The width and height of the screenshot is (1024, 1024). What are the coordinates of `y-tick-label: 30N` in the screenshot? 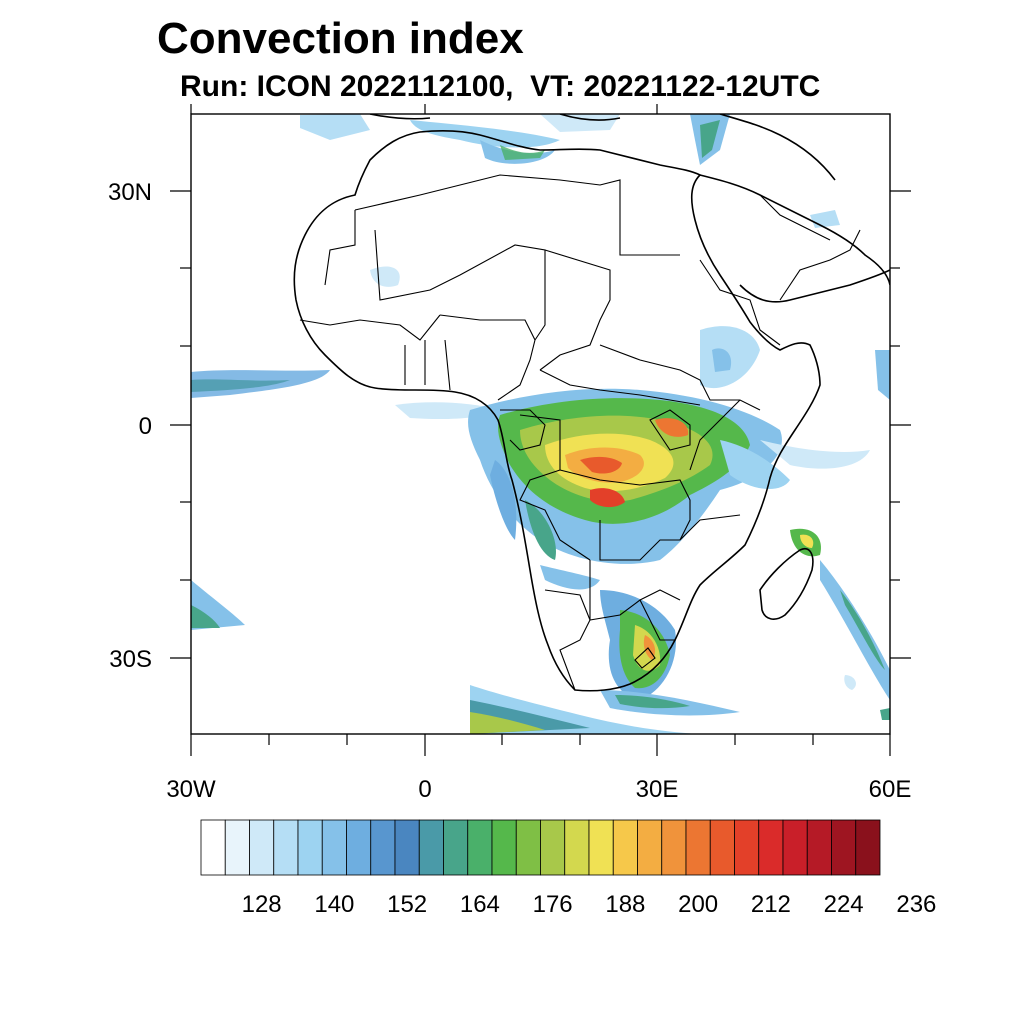 It's located at (130, 192).